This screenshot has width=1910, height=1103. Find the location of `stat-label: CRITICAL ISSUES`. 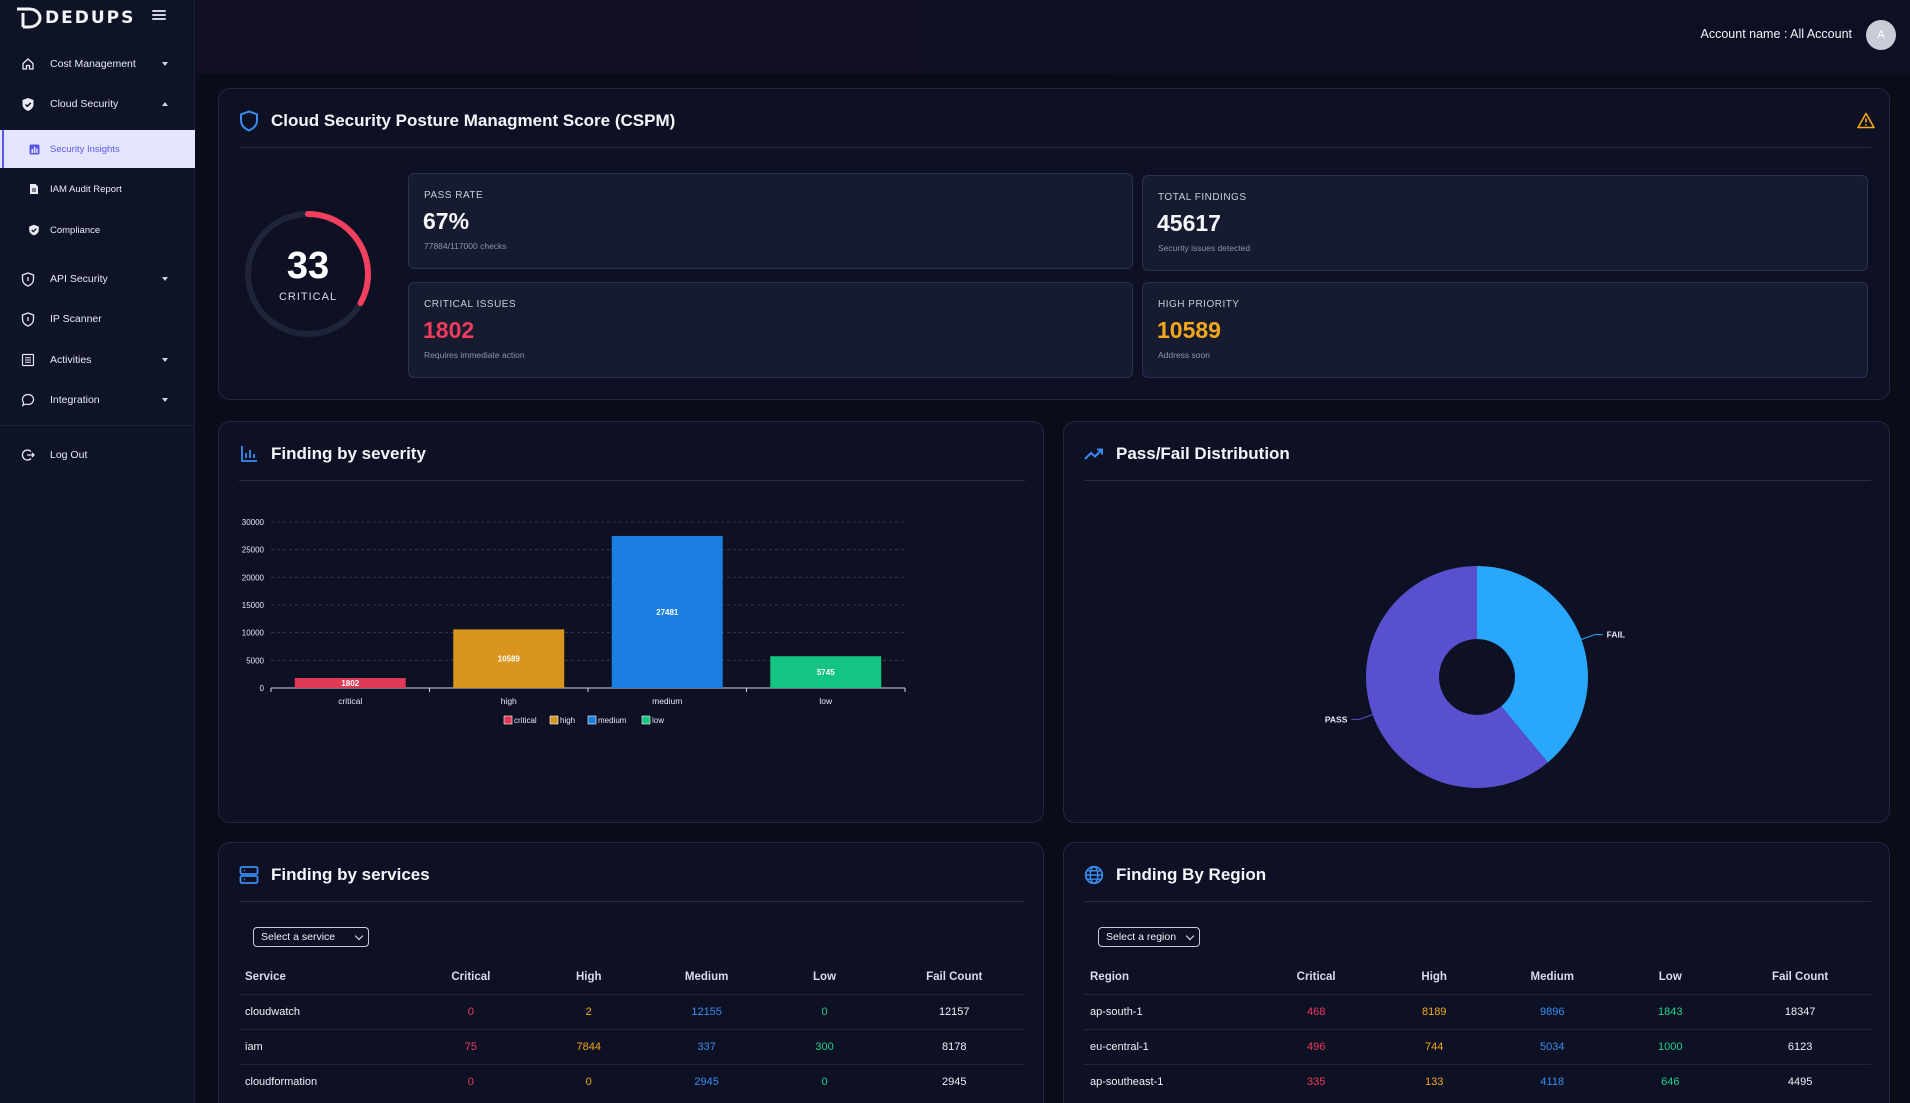

stat-label: CRITICAL ISSUES is located at coordinates (470, 304).